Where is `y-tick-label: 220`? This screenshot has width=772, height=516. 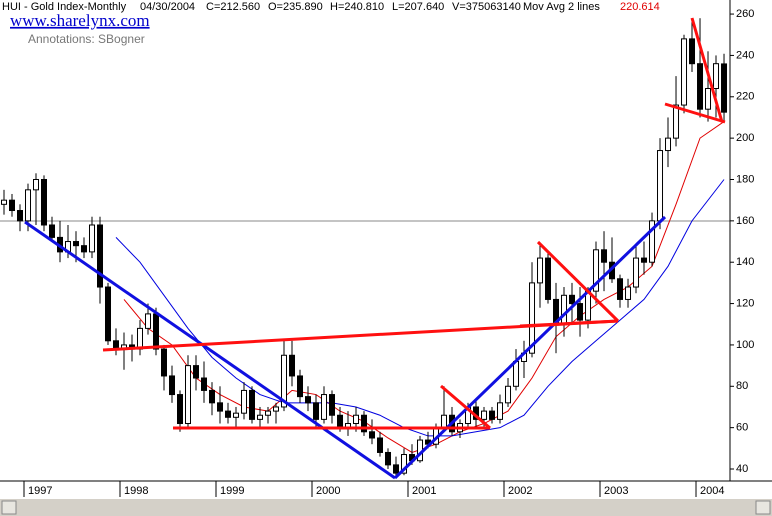
y-tick-label: 220 is located at coordinates (745, 97).